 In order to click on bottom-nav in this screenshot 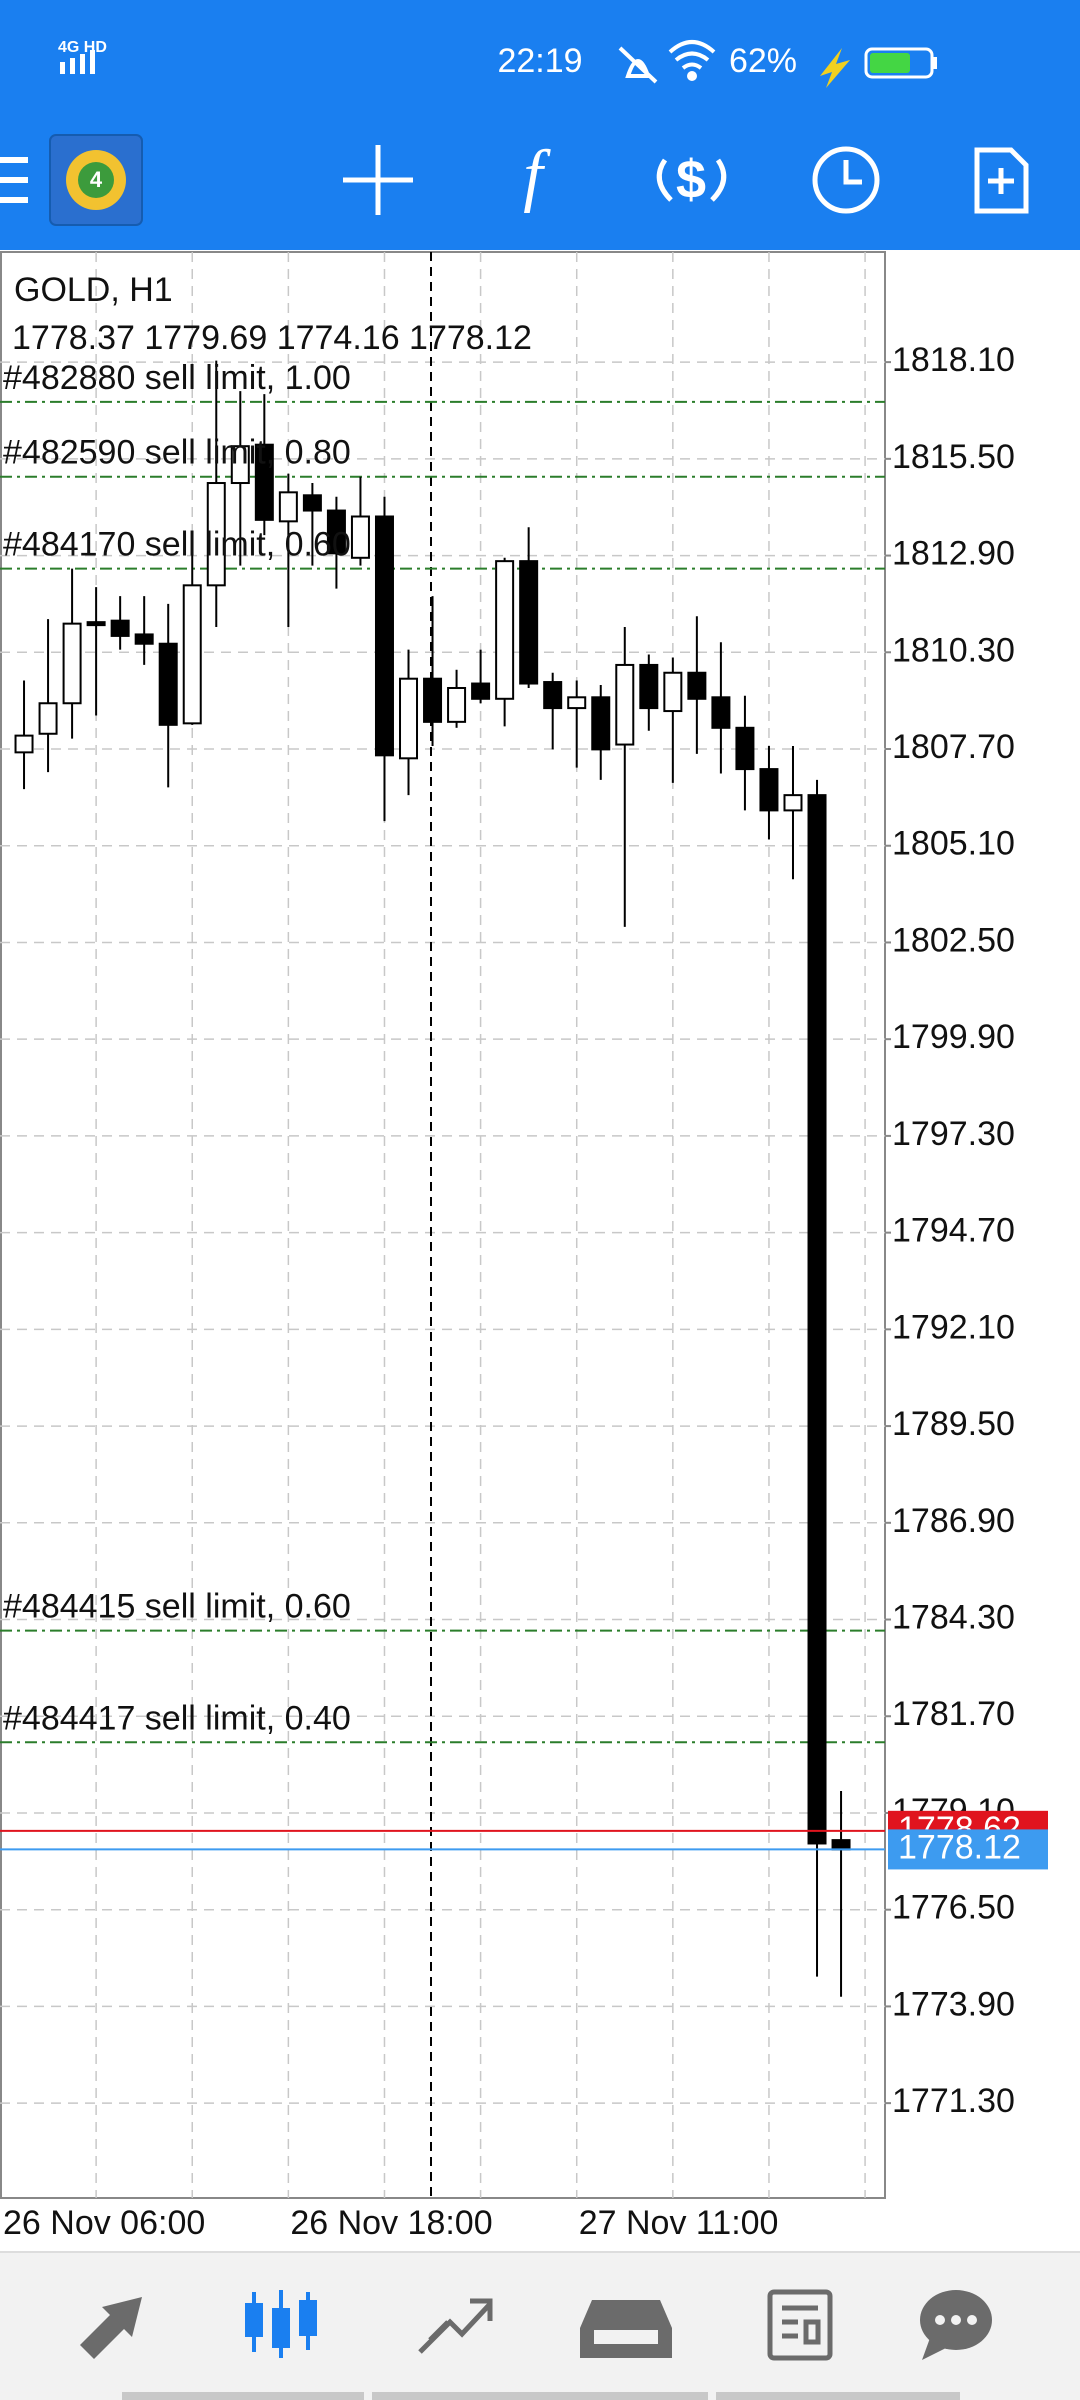, I will do `click(540, 2326)`.